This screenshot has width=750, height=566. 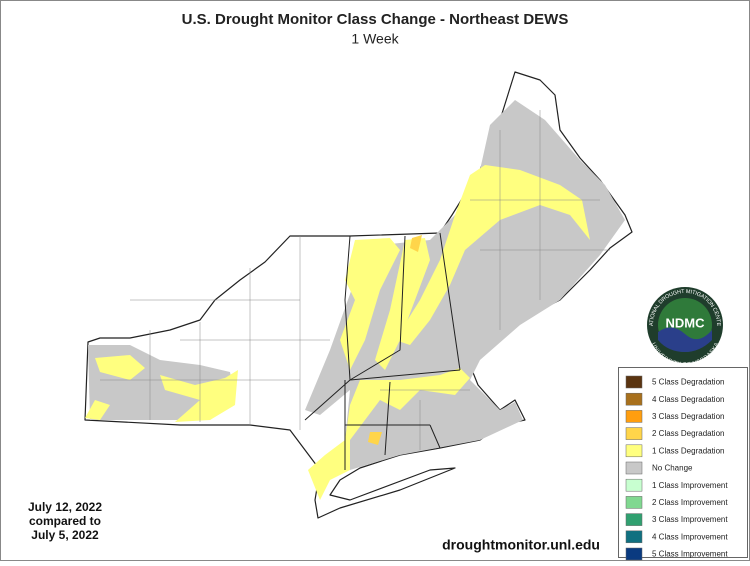 What do you see at coordinates (65, 507) in the screenshot?
I see `date-line: July 12, 2022` at bounding box center [65, 507].